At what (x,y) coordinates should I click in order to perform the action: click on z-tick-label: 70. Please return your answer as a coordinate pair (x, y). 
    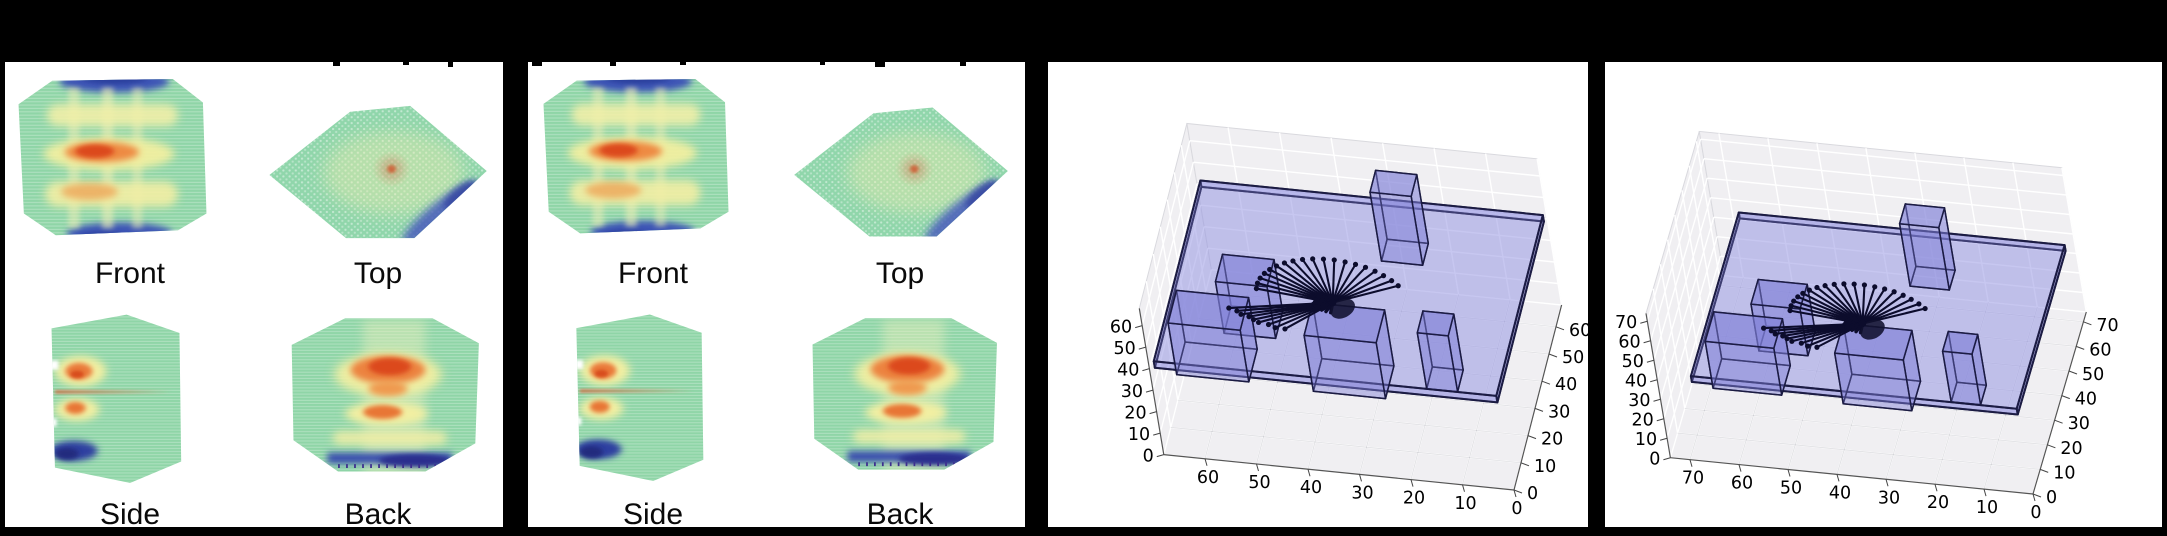
    Looking at the image, I should click on (1626, 323).